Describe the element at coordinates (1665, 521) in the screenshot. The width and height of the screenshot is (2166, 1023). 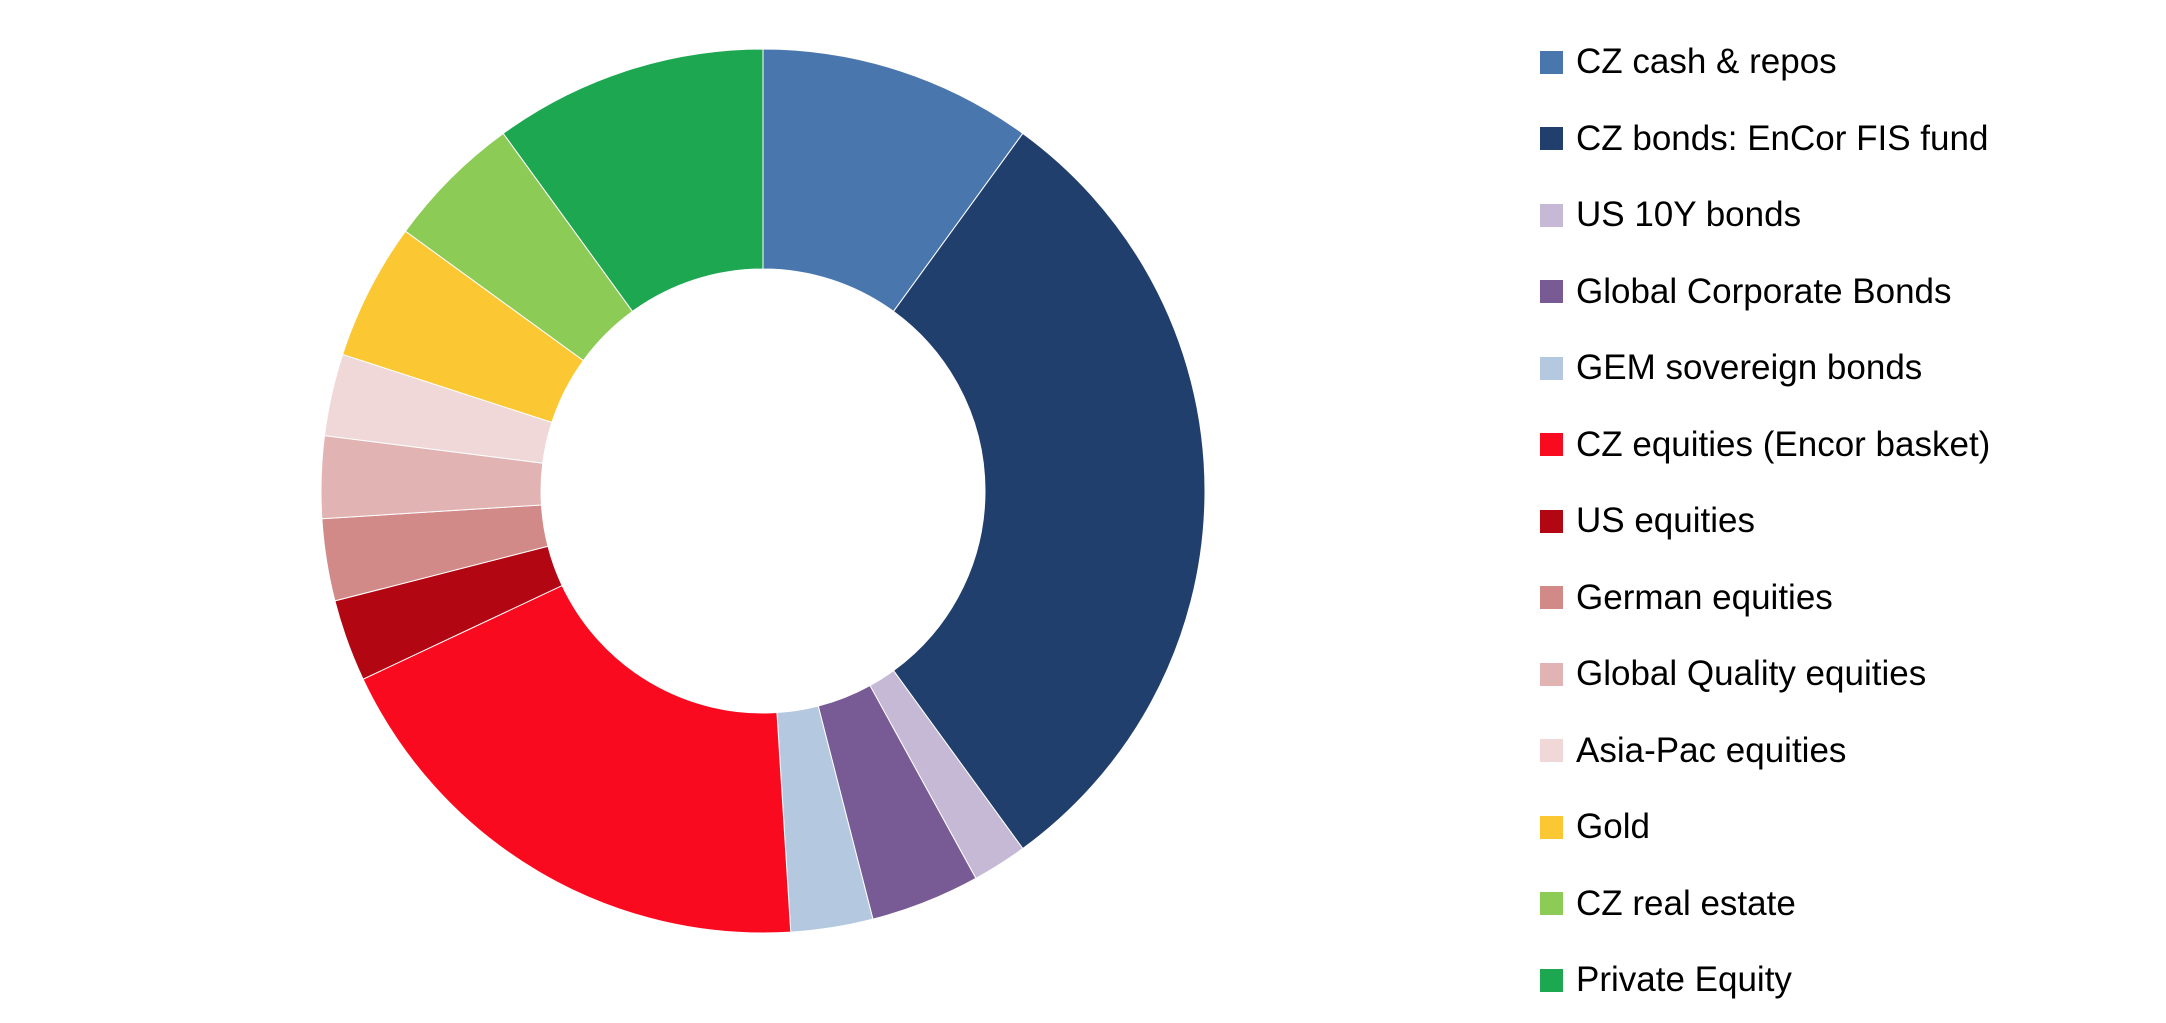
I see `legend-label: US equities` at that location.